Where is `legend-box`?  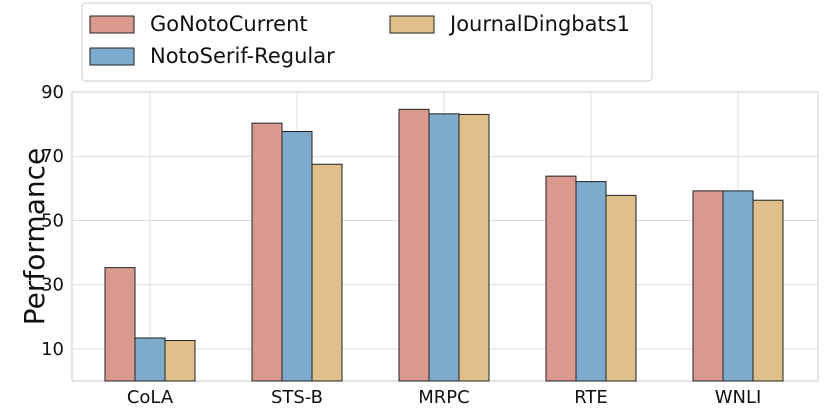 legend-box is located at coordinates (367, 42).